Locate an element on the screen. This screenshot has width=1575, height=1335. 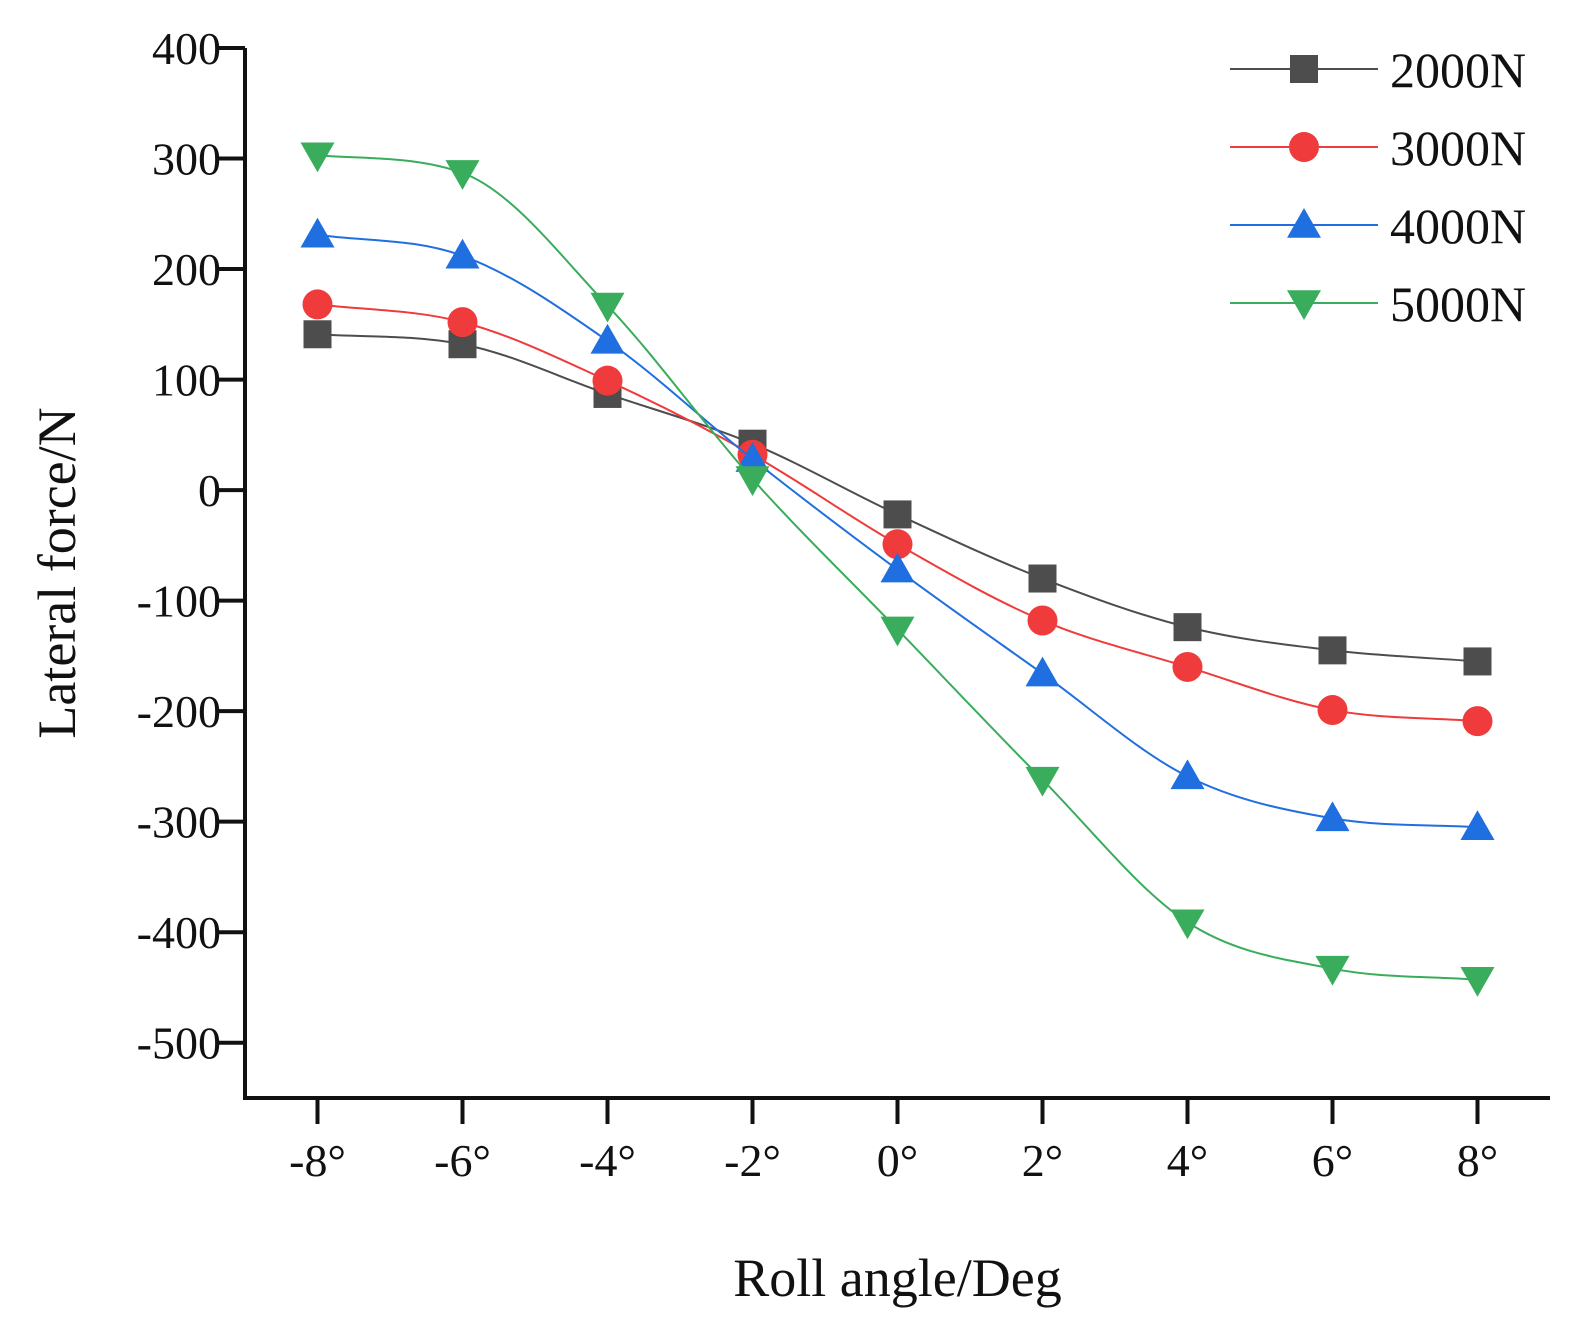
x-tick-label: 0° is located at coordinates (897, 1160).